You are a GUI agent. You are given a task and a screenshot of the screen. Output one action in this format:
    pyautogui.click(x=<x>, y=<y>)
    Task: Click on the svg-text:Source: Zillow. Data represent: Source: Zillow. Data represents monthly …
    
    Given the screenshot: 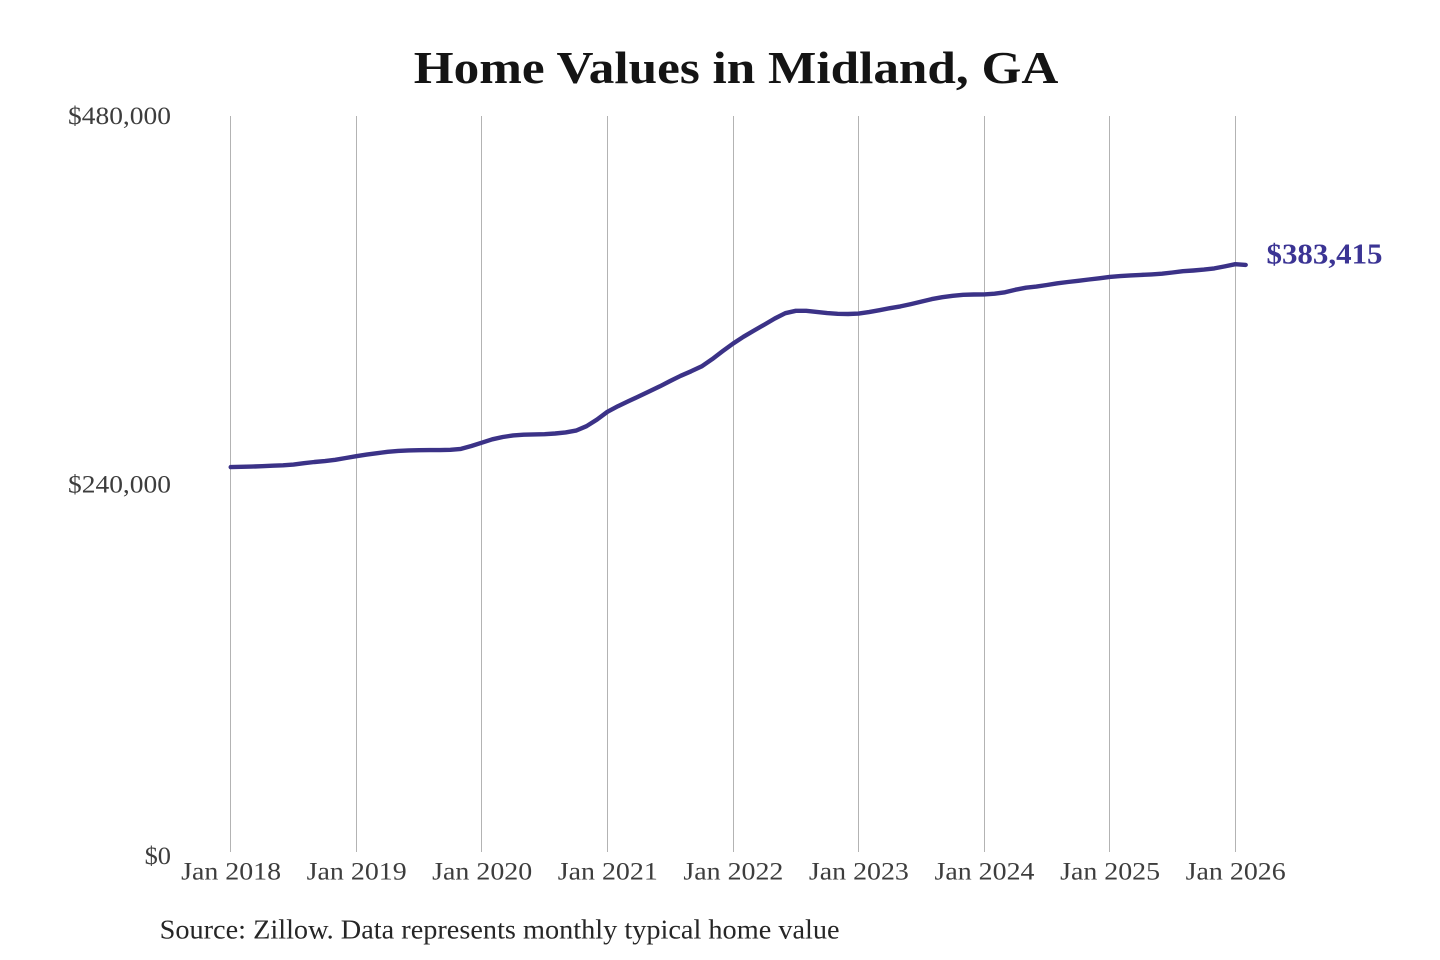 What is the action you would take?
    pyautogui.click(x=500, y=930)
    